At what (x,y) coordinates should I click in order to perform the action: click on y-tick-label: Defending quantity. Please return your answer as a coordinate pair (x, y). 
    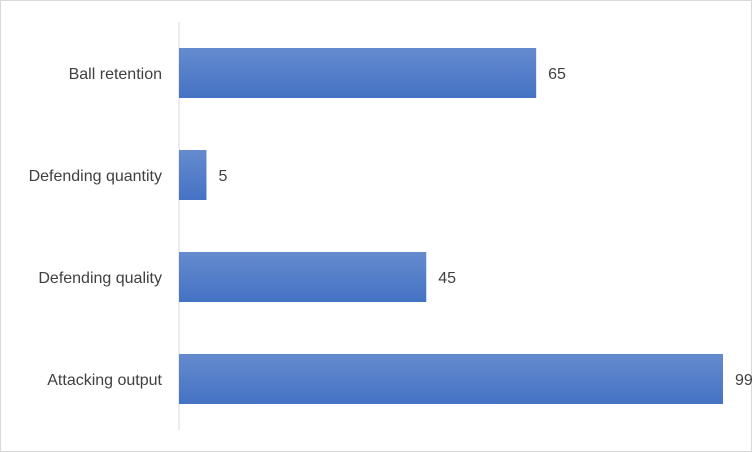
    Looking at the image, I should click on (95, 176).